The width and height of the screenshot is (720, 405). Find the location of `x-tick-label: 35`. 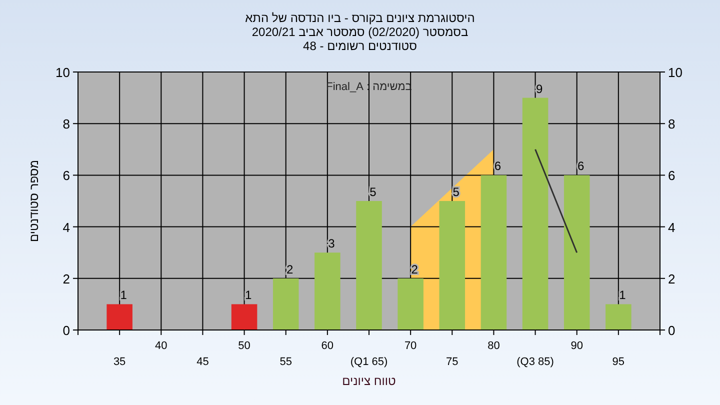

x-tick-label: 35 is located at coordinates (119, 362).